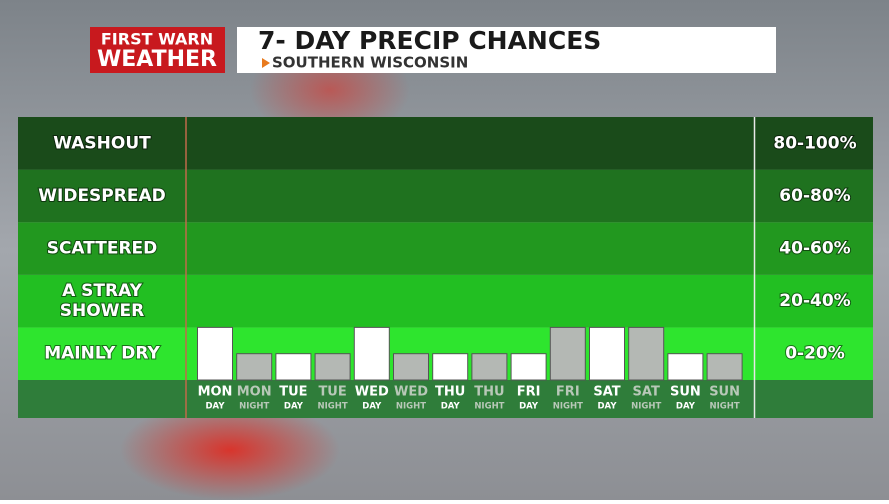 Image resolution: width=889 pixels, height=504 pixels. What do you see at coordinates (102, 354) in the screenshot?
I see `band-label: MAINLY DRY` at bounding box center [102, 354].